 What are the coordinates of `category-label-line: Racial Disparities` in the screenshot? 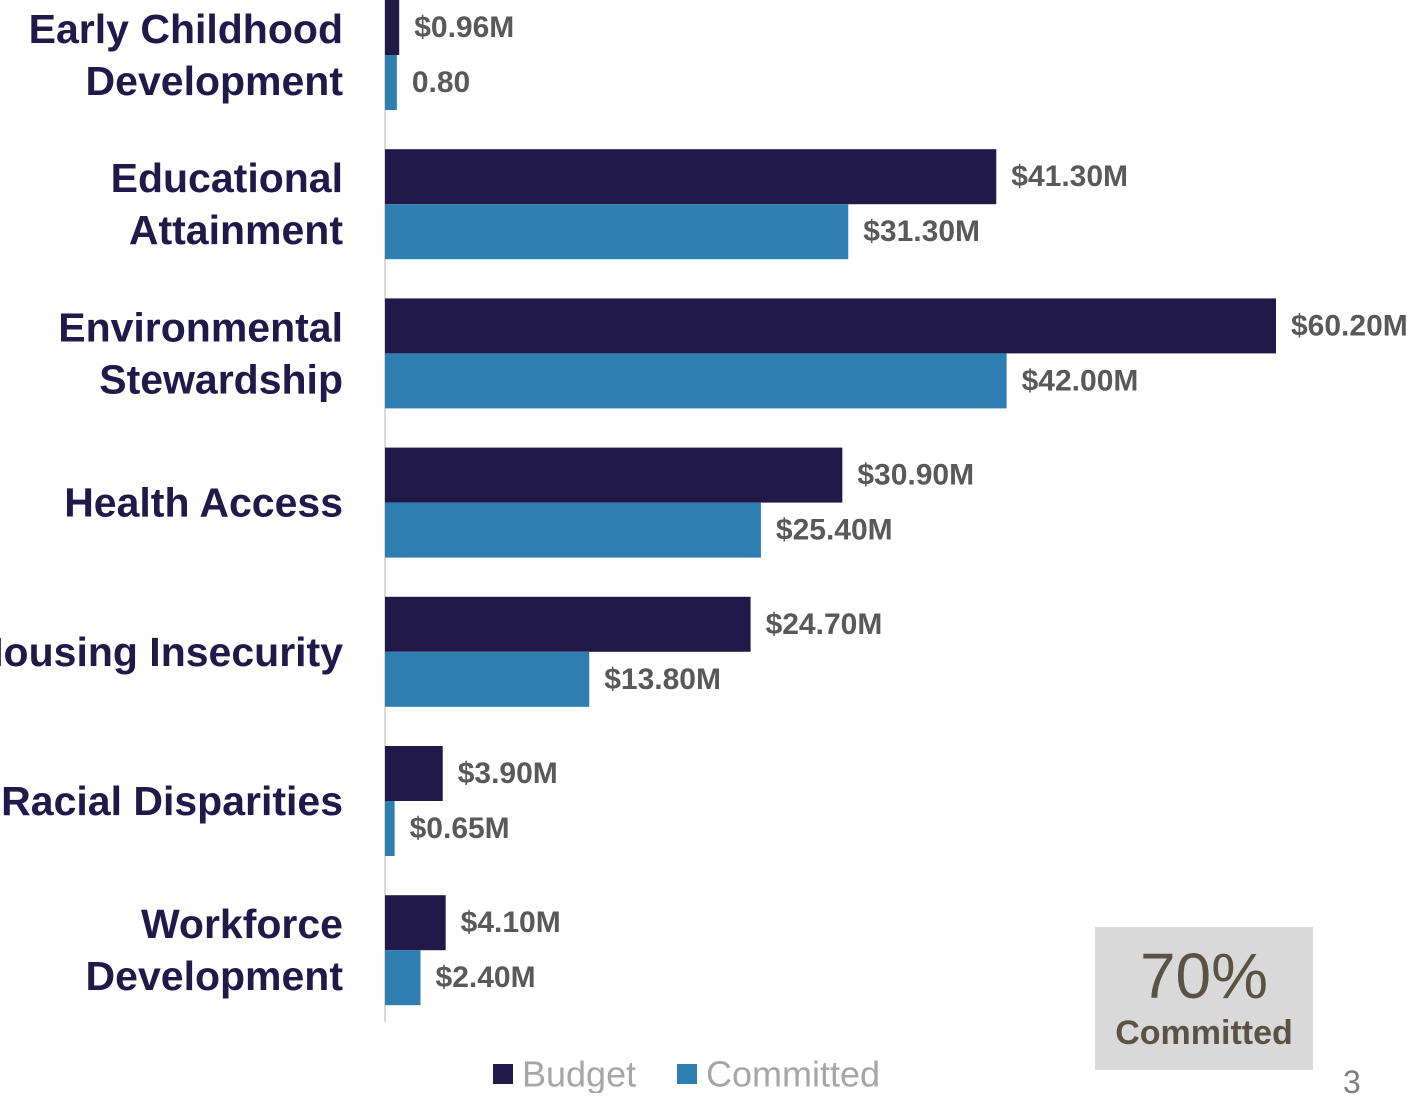 It's located at (172, 801).